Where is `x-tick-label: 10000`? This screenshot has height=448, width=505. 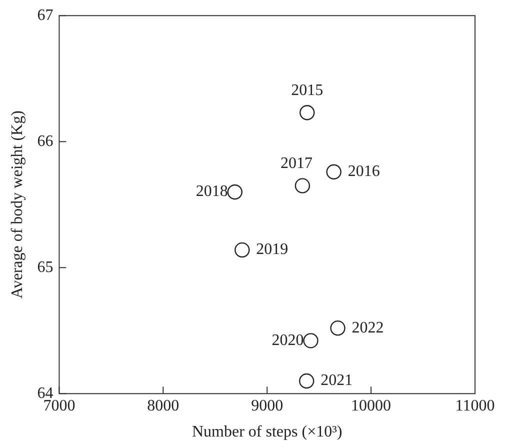
x-tick-label: 10000 is located at coordinates (371, 405).